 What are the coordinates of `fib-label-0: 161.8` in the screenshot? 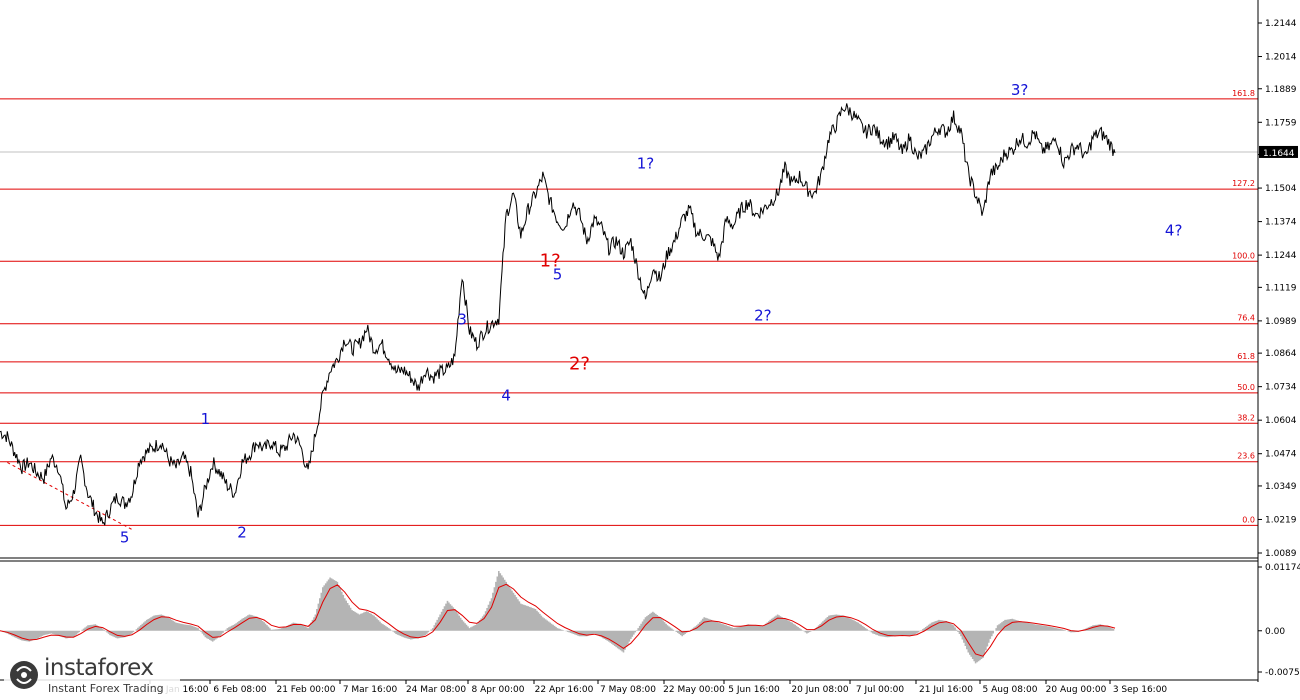 It's located at (1243, 93).